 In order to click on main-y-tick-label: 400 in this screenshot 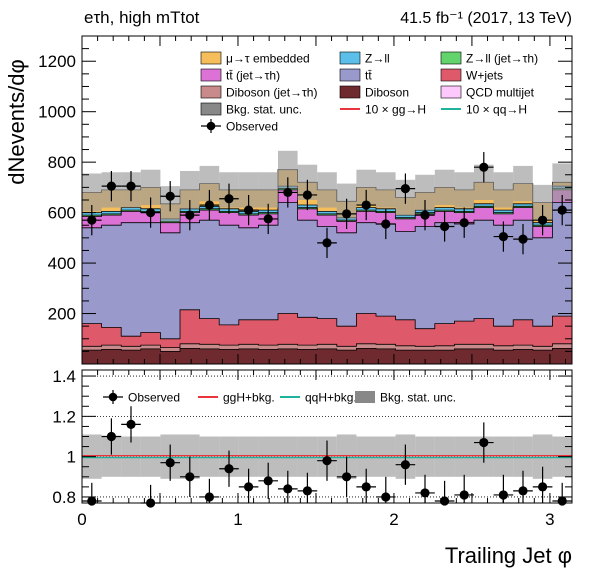, I will do `click(62, 263)`.